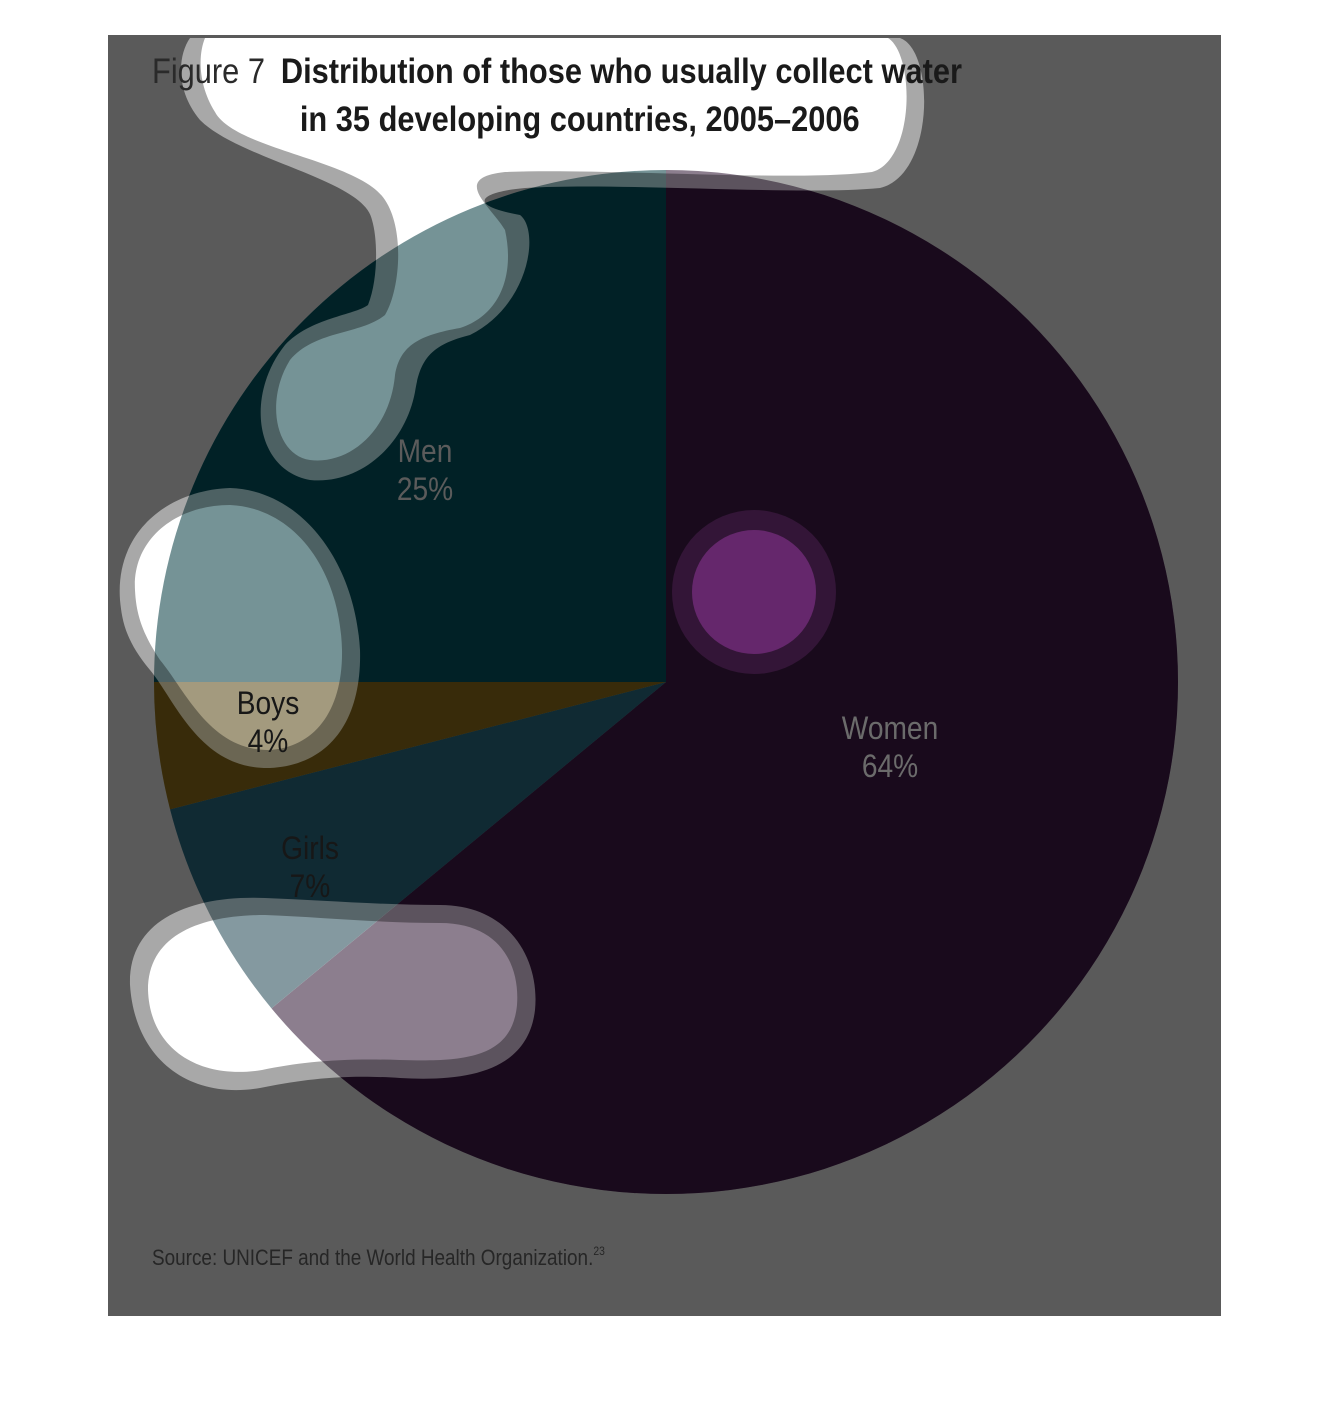 This screenshot has height=1410, width=1330. I want to click on pie-slice-overlay-boys, so click(410, 746).